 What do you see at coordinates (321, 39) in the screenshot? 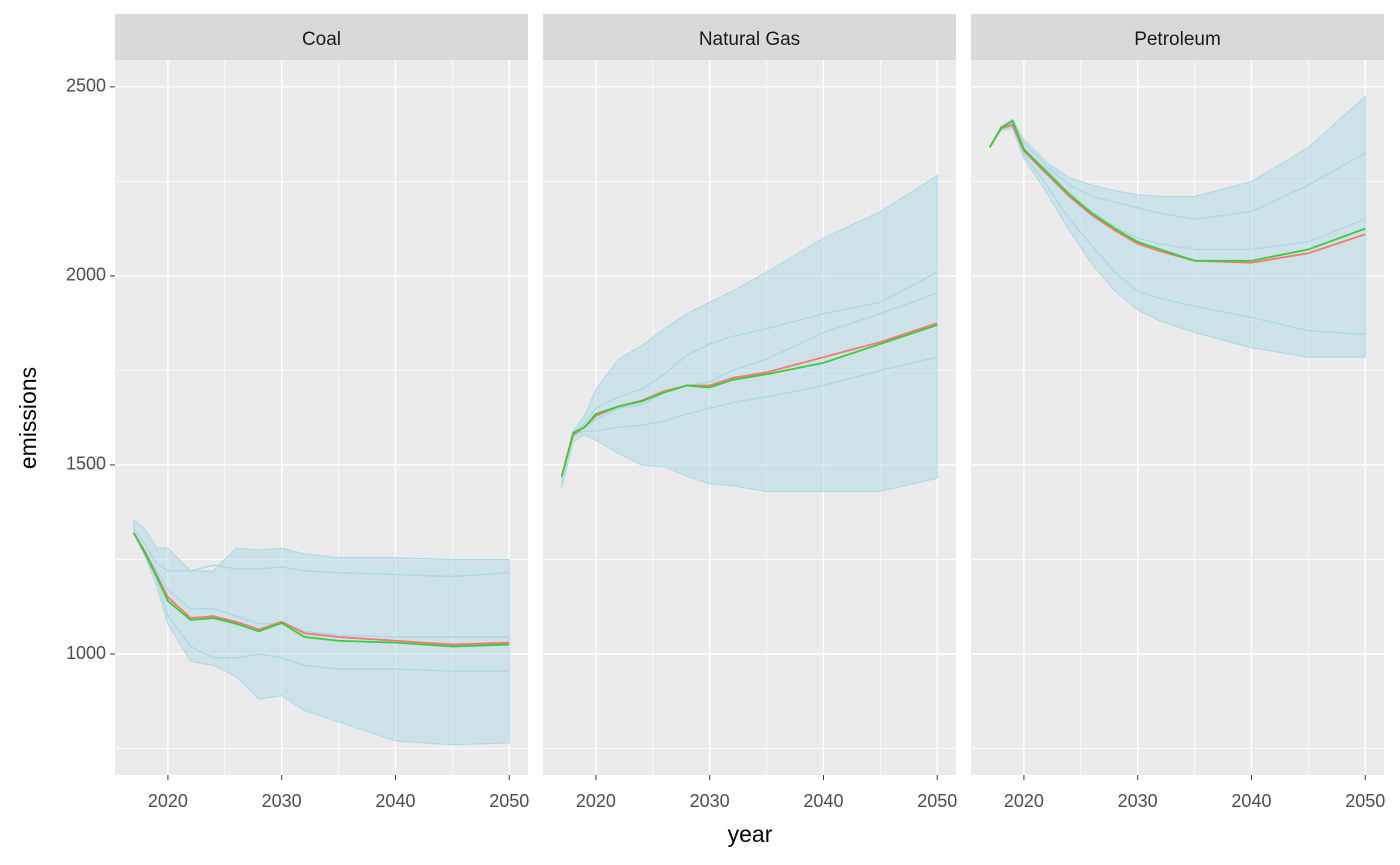
I see `strip-label: Coal` at bounding box center [321, 39].